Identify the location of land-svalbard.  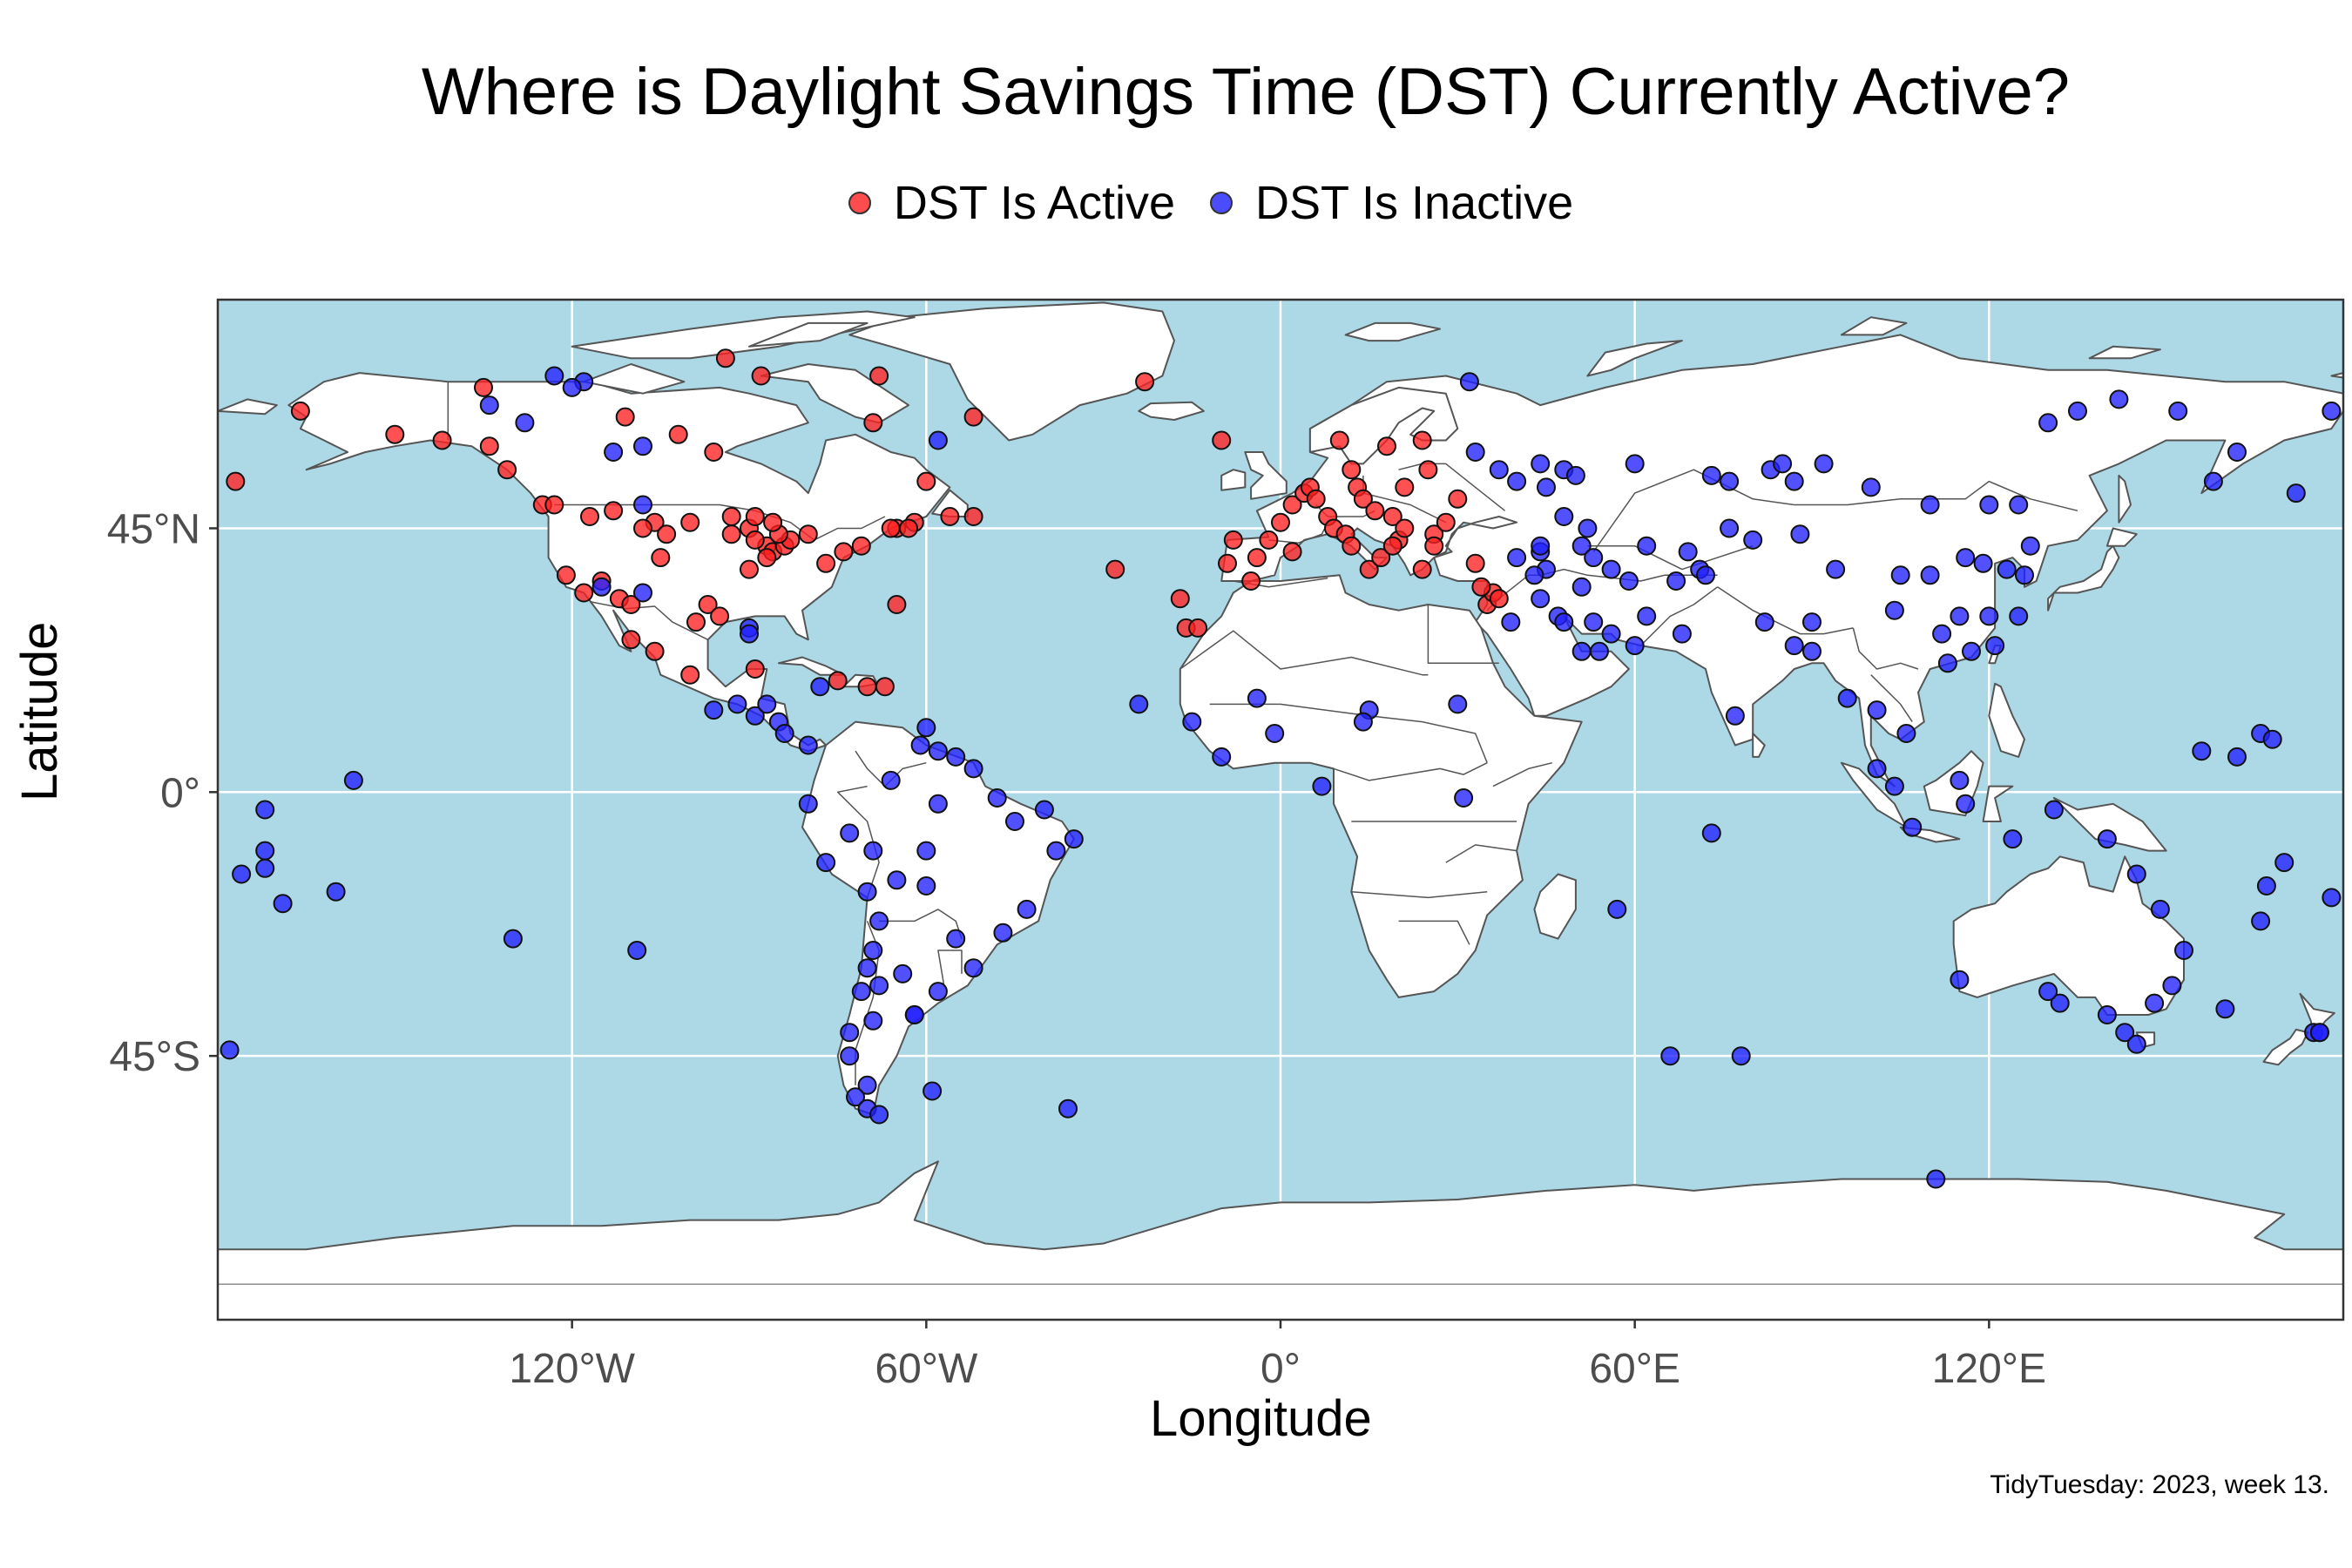
(1392, 331).